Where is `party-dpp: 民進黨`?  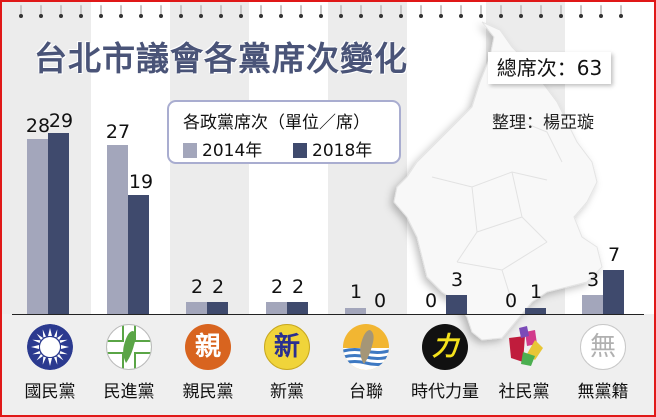
party-dpp: 民進黨 is located at coordinates (129, 363).